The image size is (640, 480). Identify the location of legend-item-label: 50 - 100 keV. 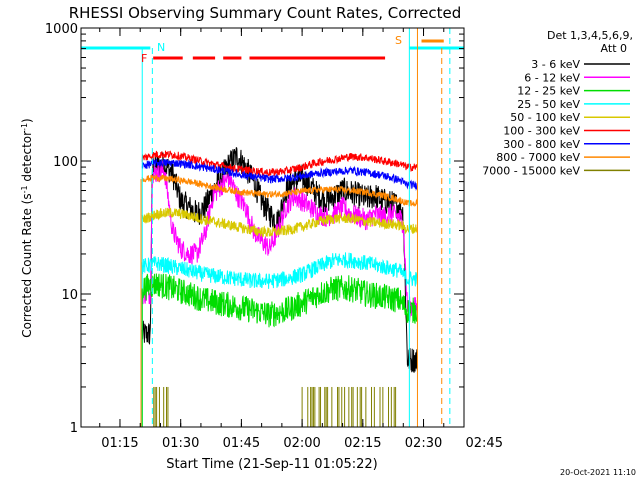
(545, 117).